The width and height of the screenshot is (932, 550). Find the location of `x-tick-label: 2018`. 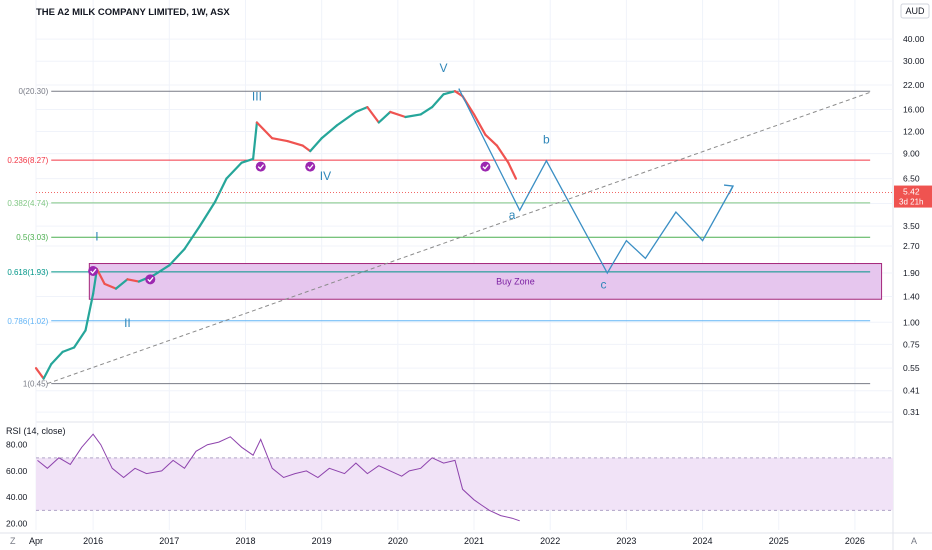

x-tick-label: 2018 is located at coordinates (245, 541).